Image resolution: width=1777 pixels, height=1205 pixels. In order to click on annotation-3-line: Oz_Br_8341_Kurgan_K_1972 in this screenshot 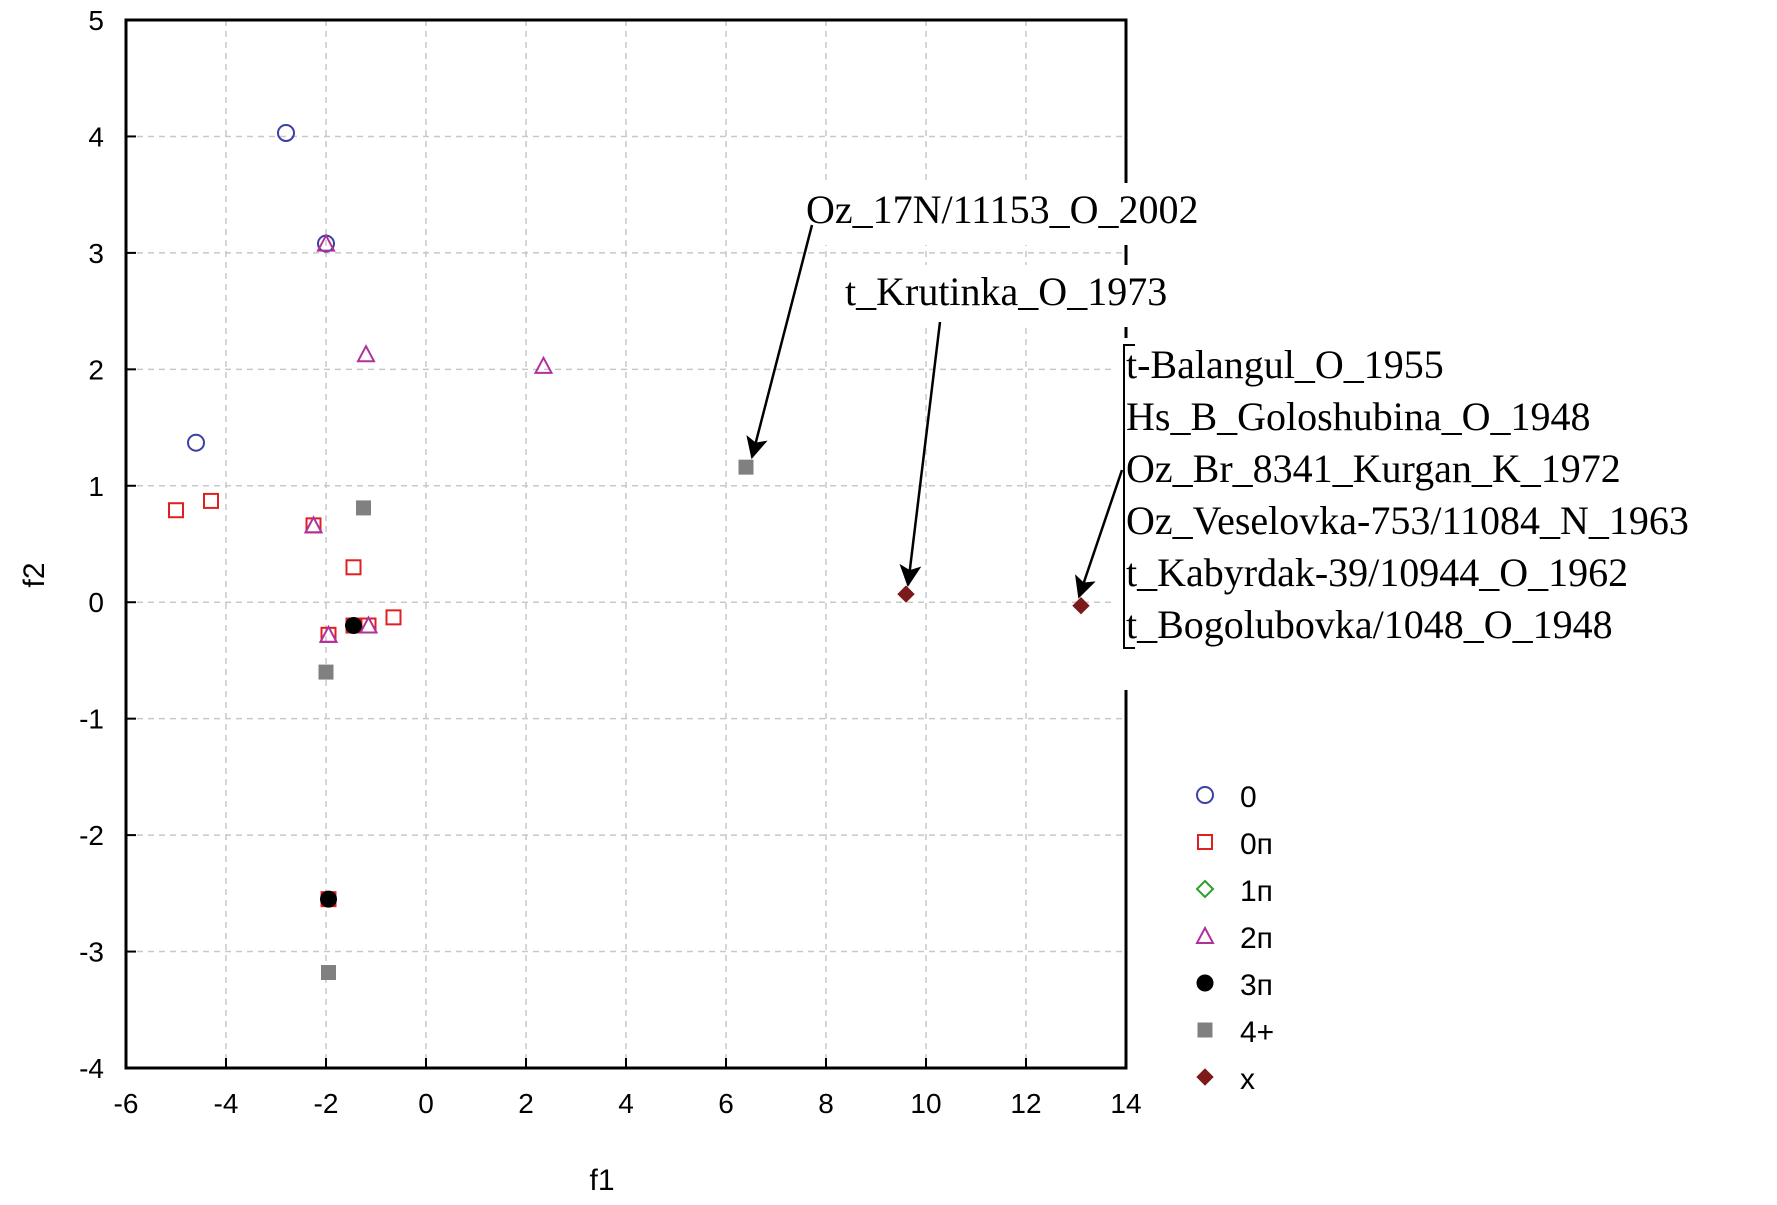, I will do `click(1373, 468)`.